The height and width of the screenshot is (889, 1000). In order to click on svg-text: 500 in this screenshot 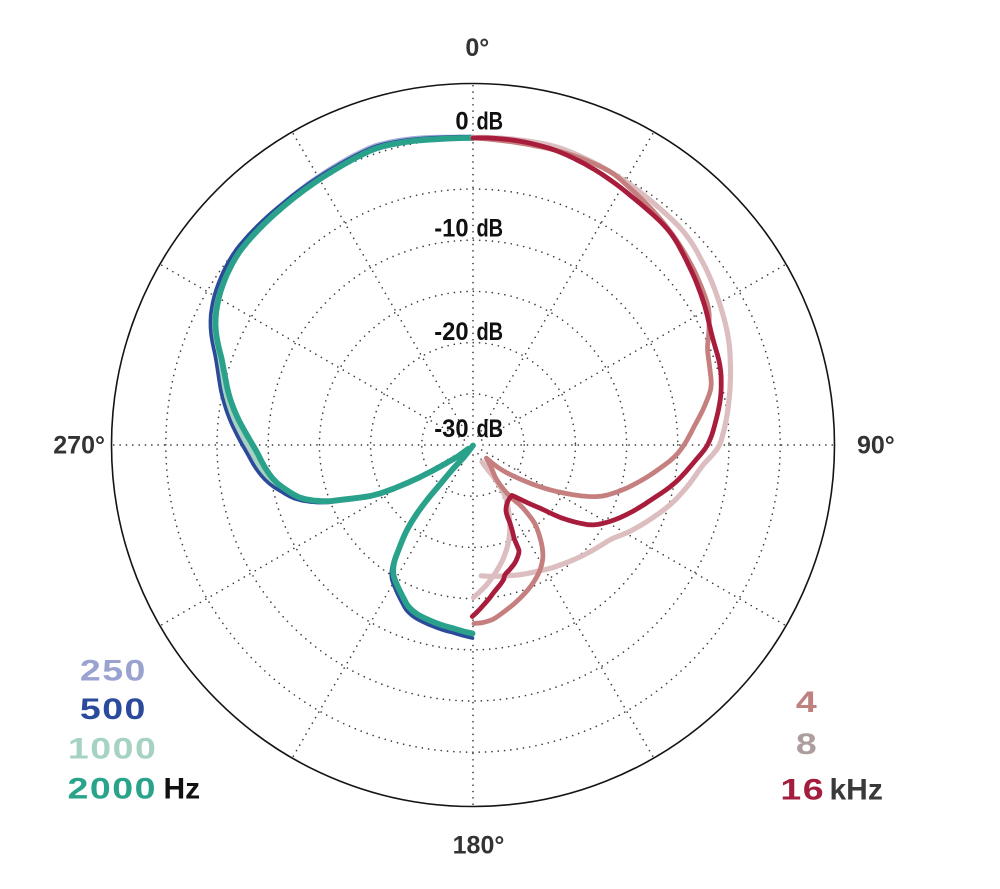, I will do `click(113, 709)`.